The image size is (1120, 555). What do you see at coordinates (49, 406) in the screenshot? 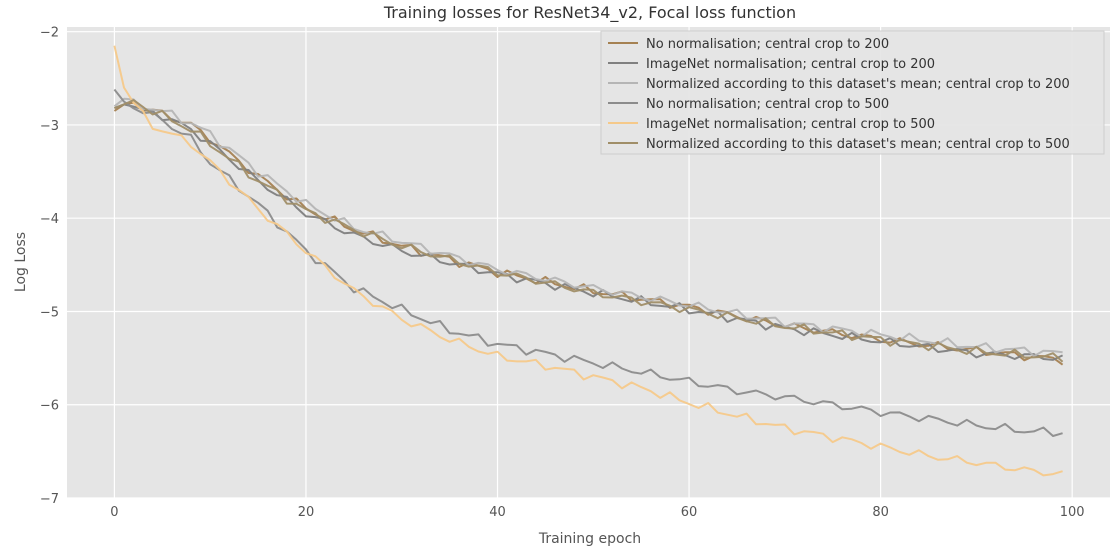
I see `y-tick-label: −6` at bounding box center [49, 406].